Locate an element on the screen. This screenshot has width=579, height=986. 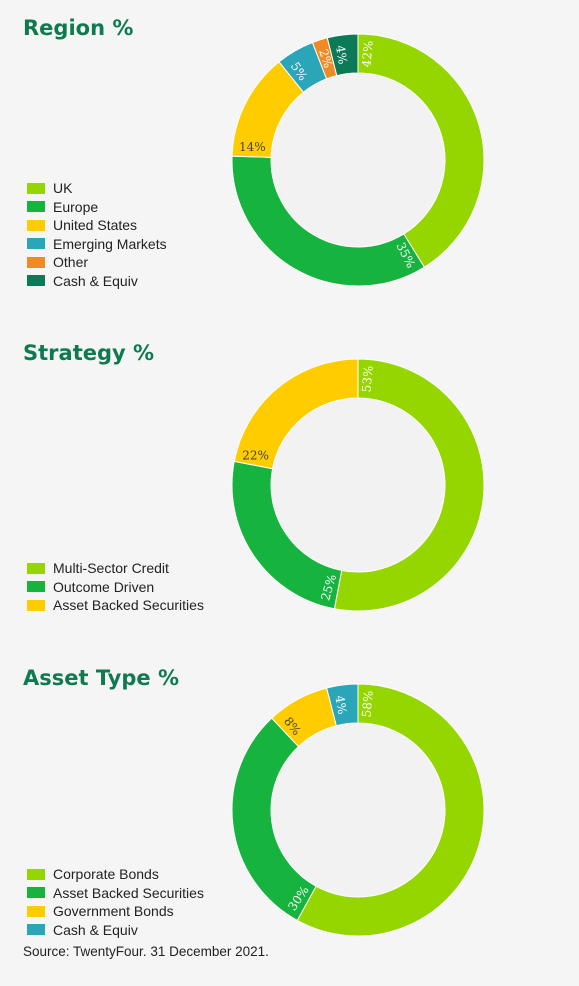
legend-item: Outcome Driven is located at coordinates (115, 587).